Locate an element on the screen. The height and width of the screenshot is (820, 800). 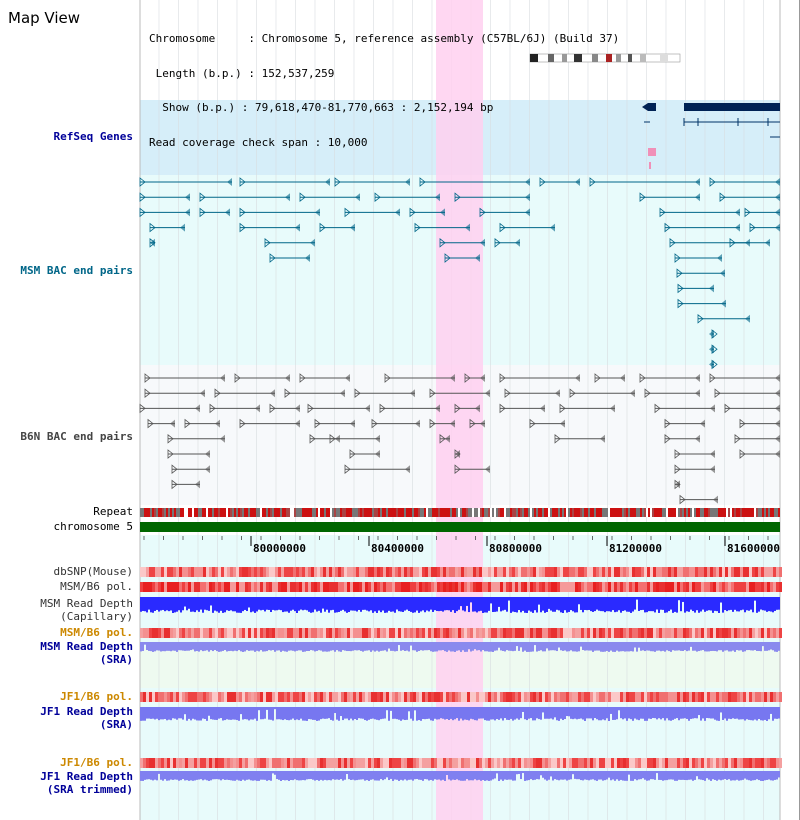
track-label-b6n-bac: B6N BAC end pairs is located at coordinates (76, 436).